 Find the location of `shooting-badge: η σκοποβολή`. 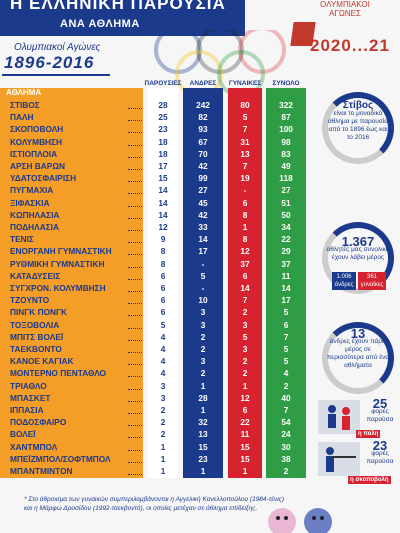

shooting-badge: η σκοποβολή is located at coordinates (369, 480).